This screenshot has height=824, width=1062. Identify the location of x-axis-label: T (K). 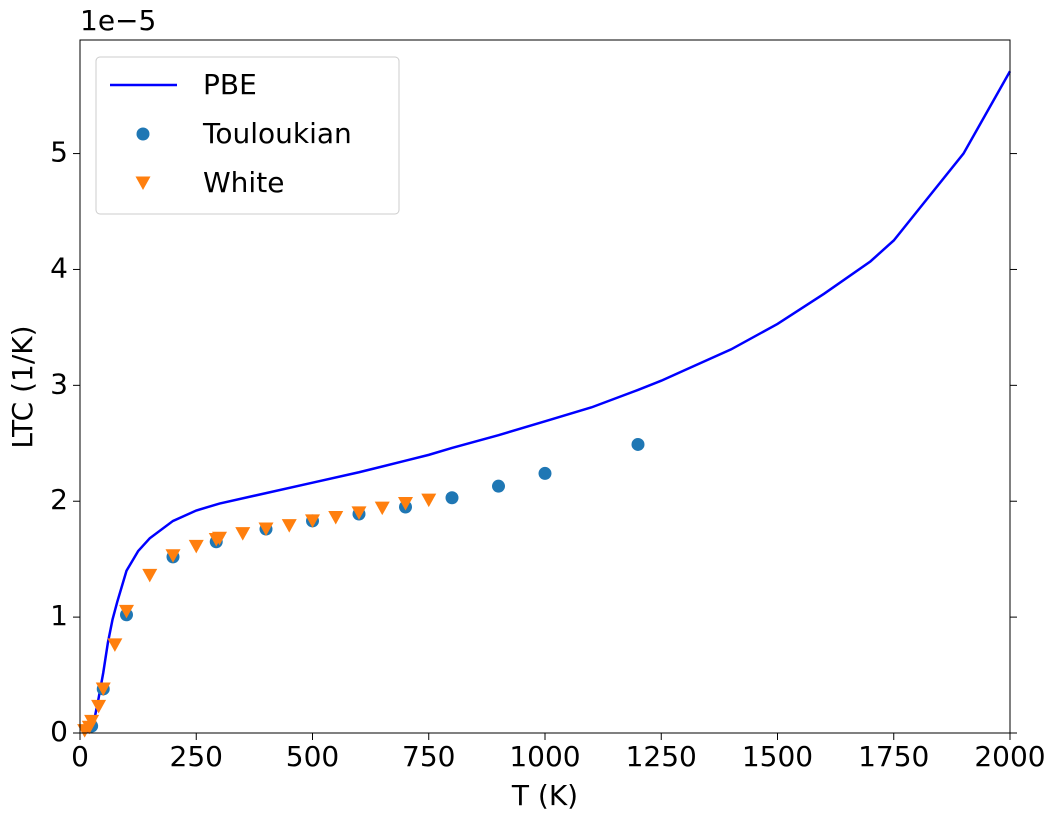
(544, 795).